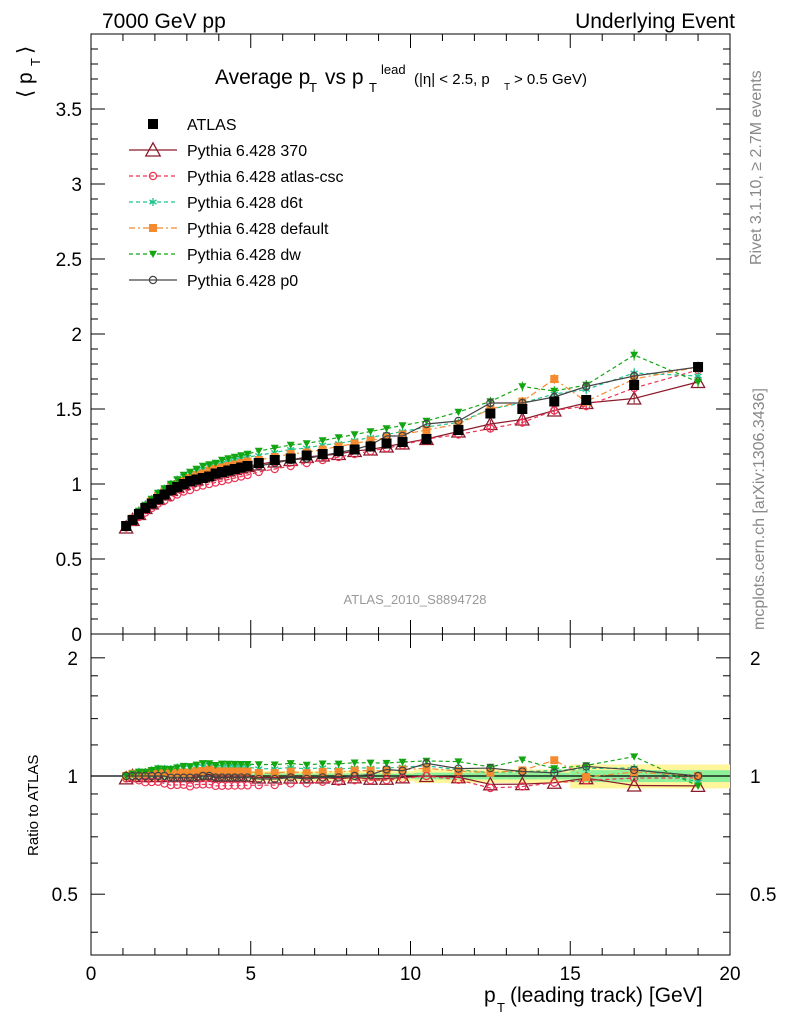 The height and width of the screenshot is (1024, 786). I want to click on ratio-y-tick-label-right: 1, so click(755, 777).